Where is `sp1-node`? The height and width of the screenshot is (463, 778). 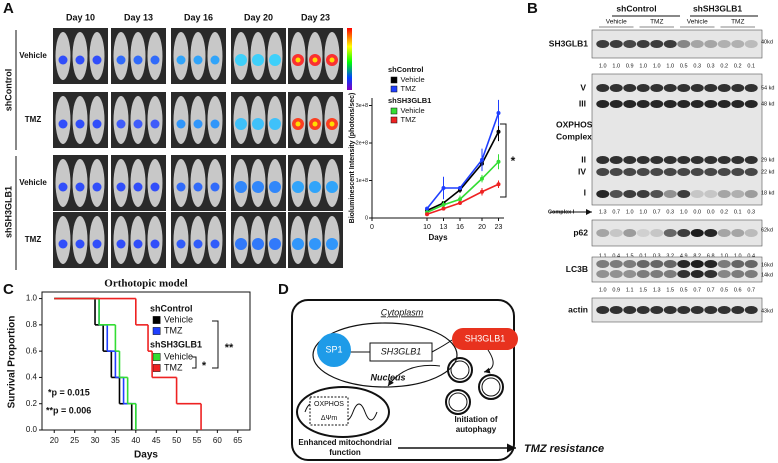 sp1-node is located at coordinates (334, 350).